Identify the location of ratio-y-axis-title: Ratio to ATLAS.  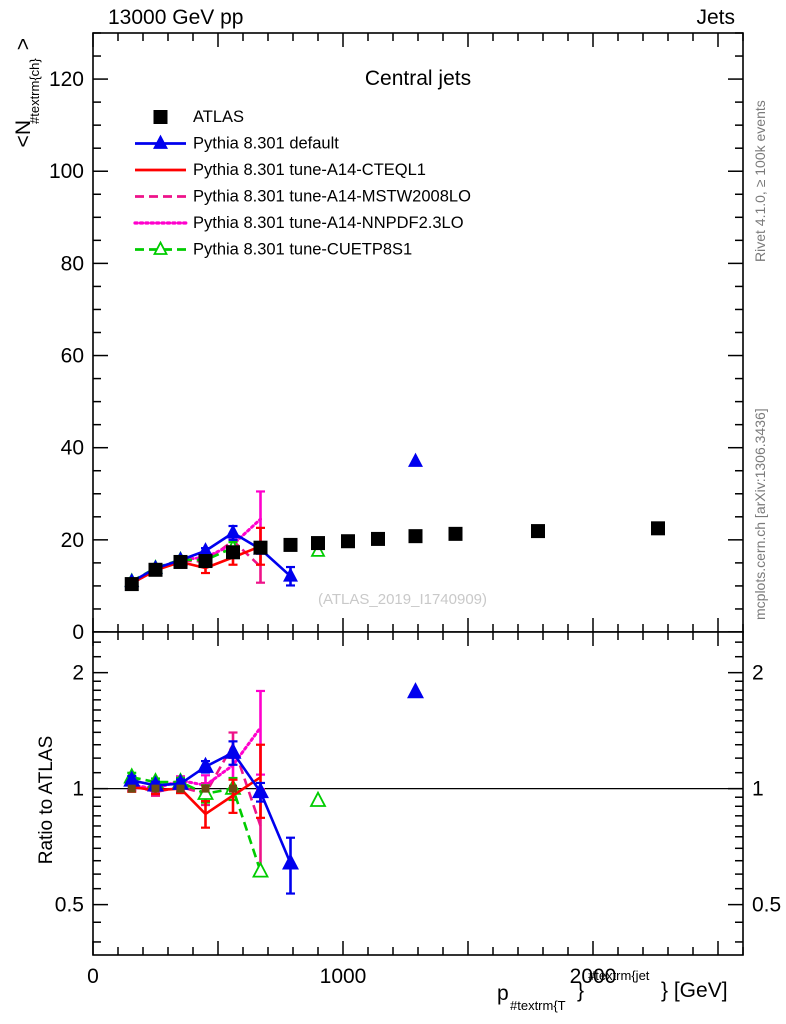
(46, 800).